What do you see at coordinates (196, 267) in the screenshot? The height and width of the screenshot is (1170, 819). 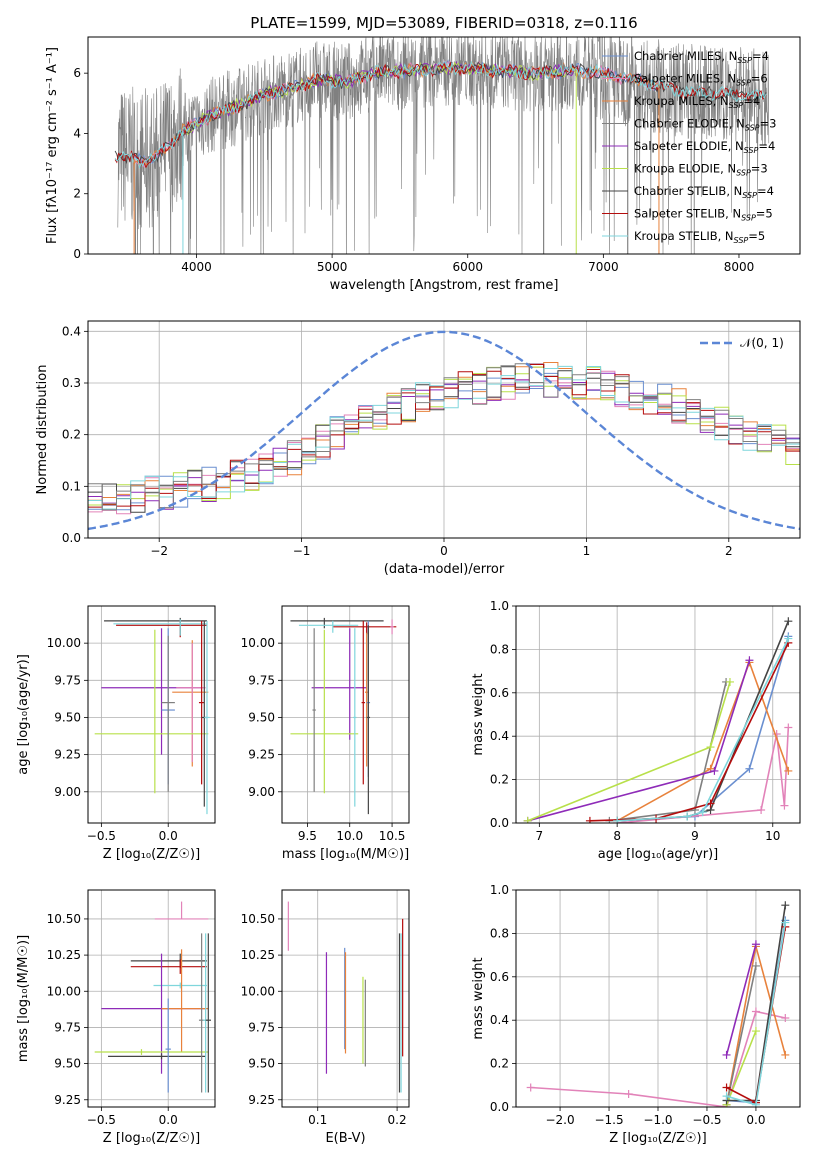 I see `x-tick-label: 4000` at bounding box center [196, 267].